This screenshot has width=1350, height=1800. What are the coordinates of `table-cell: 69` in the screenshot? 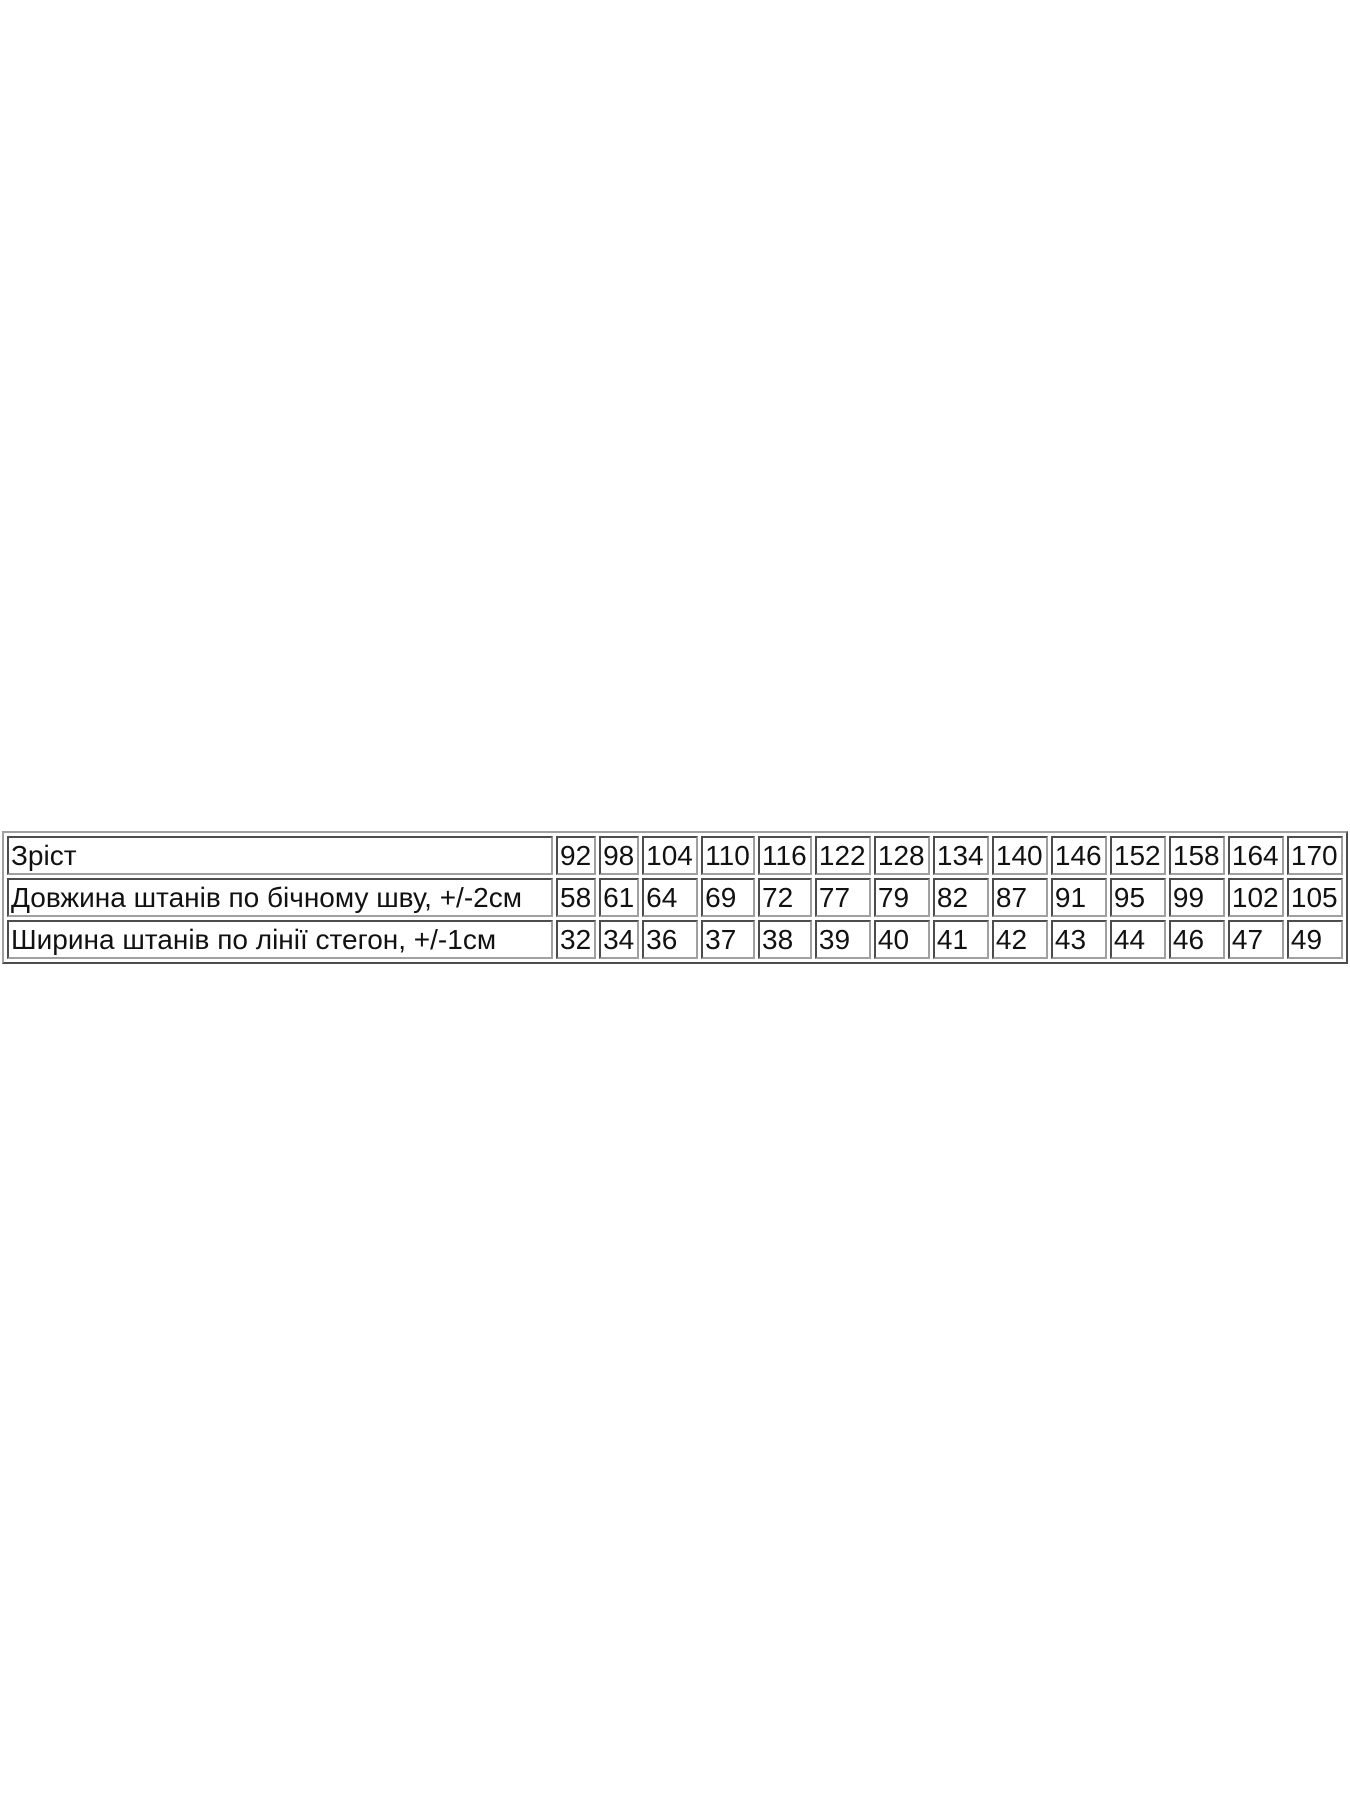 It's located at (728, 897).